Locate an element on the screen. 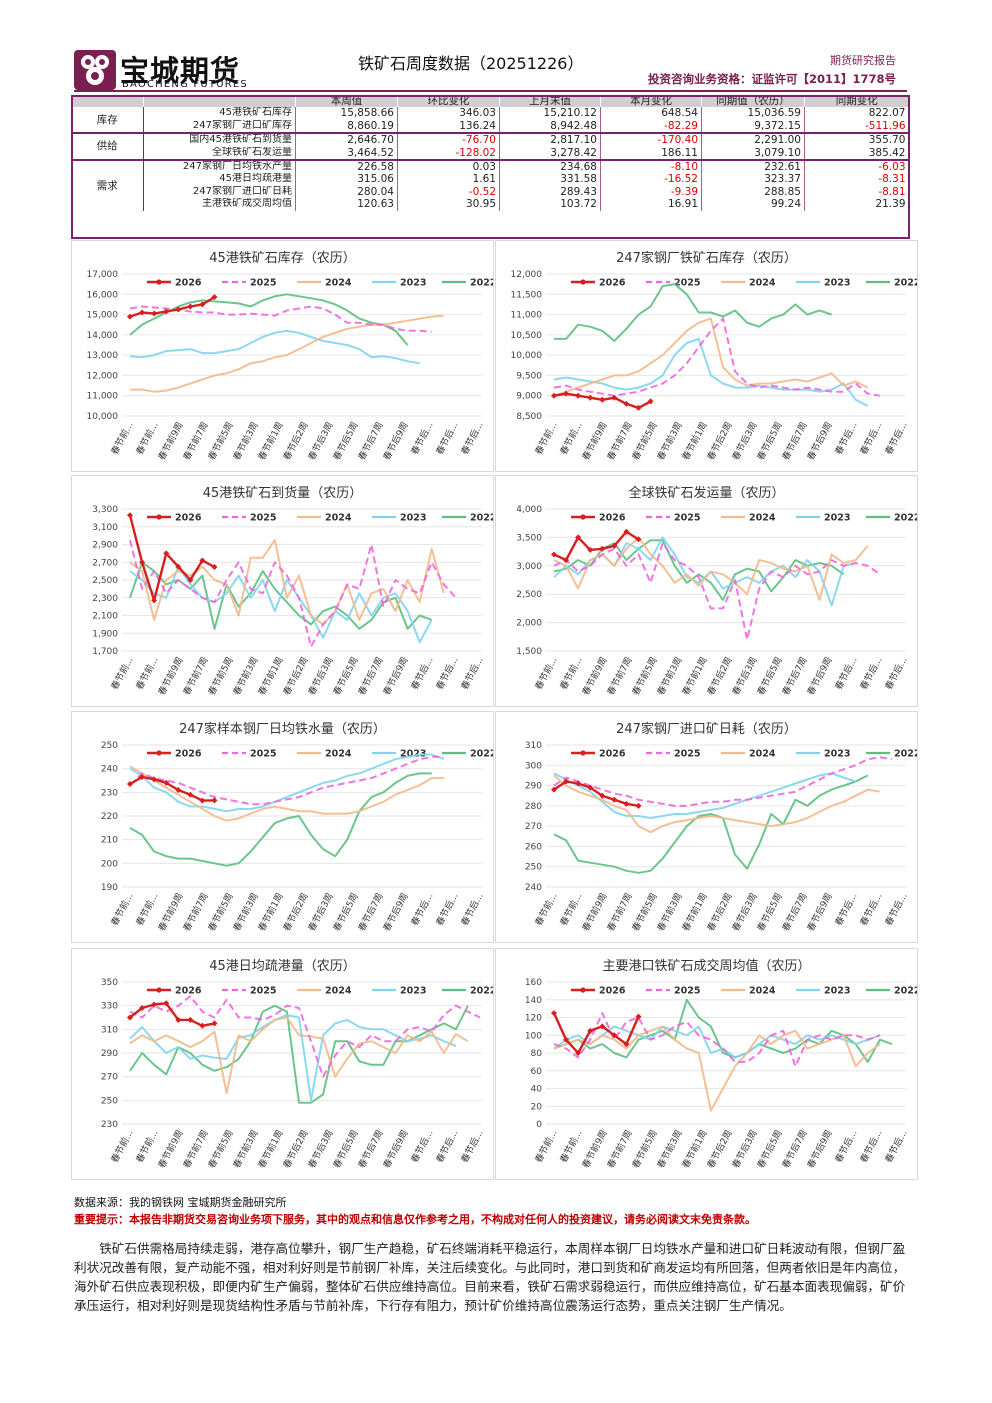  value-cell: 3,079.10 is located at coordinates (753, 153).